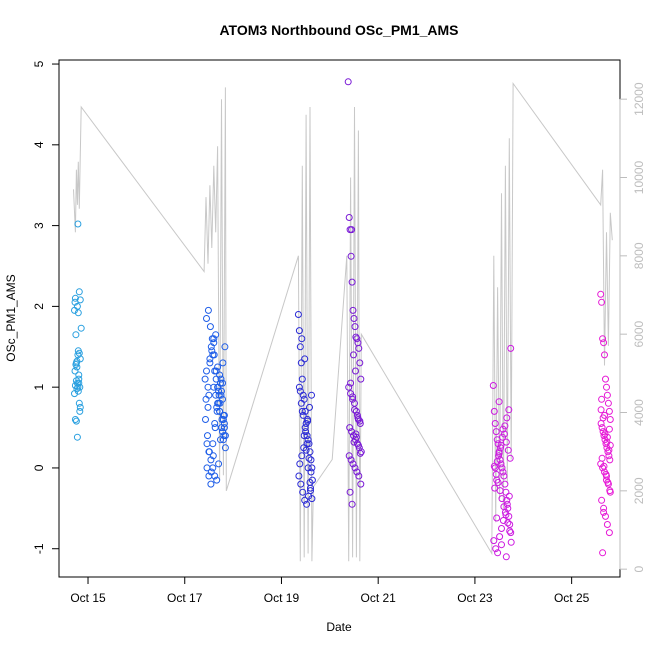 Image resolution: width=650 pixels, height=650 pixels. Describe the element at coordinates (39, 63) in the screenshot. I see `y-tick-label: 5` at that location.